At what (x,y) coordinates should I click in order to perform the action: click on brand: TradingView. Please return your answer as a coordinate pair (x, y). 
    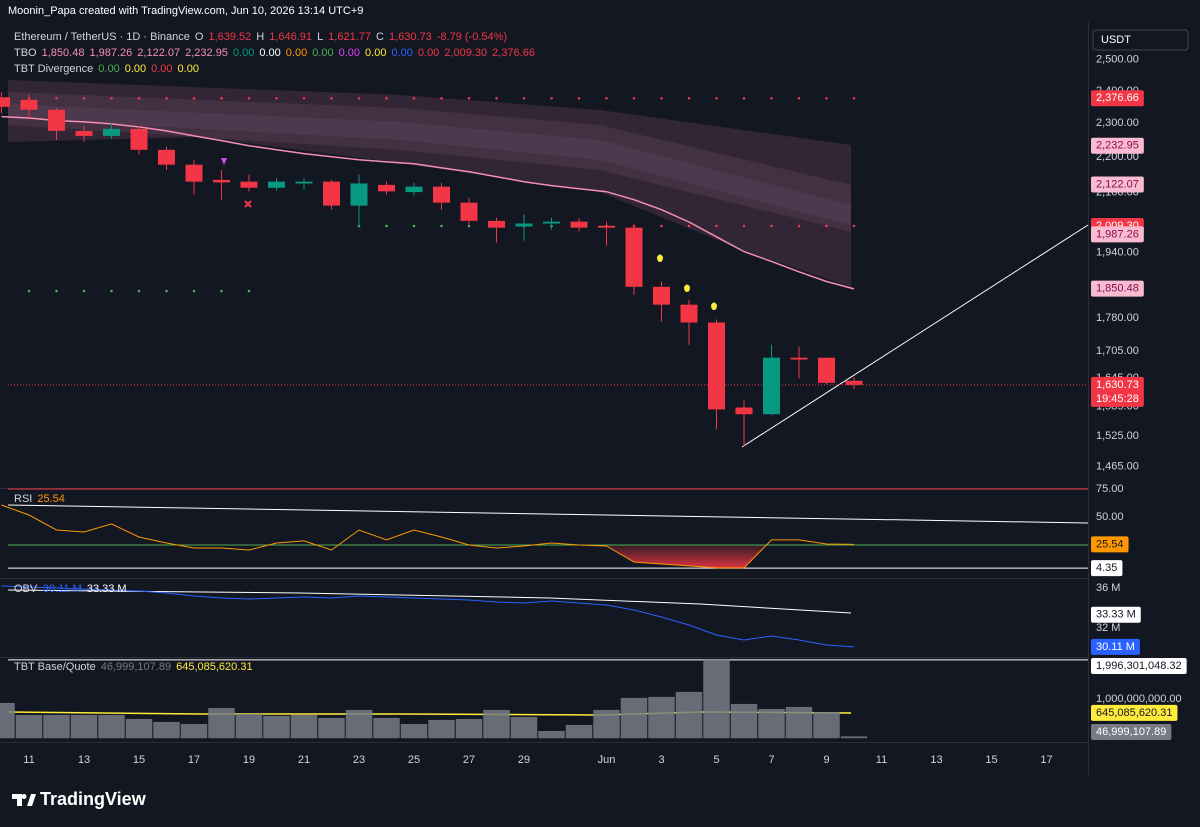
    Looking at the image, I should click on (93, 799).